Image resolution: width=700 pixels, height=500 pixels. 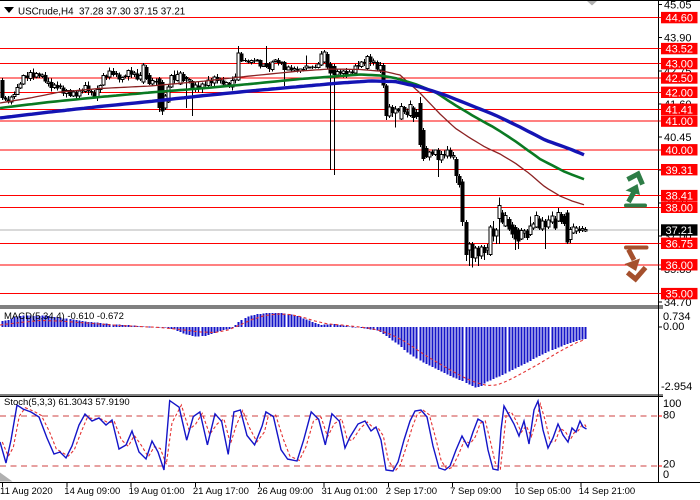 I want to click on svg-text: 2 Sep 17:00, so click(x=411, y=491).